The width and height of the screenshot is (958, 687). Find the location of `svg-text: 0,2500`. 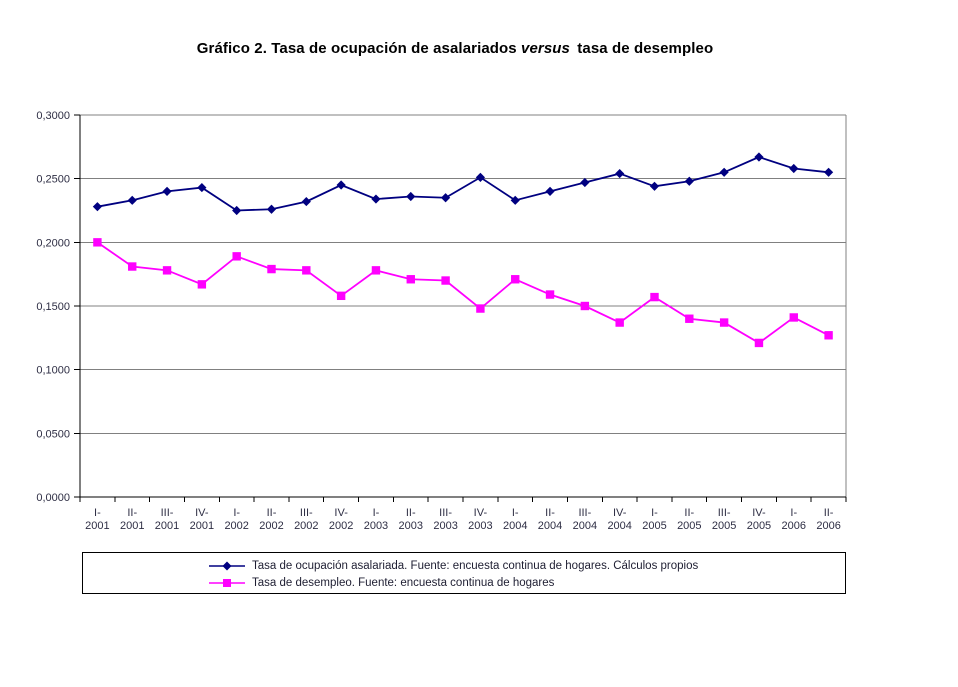

svg-text: 0,2500 is located at coordinates (53, 180).